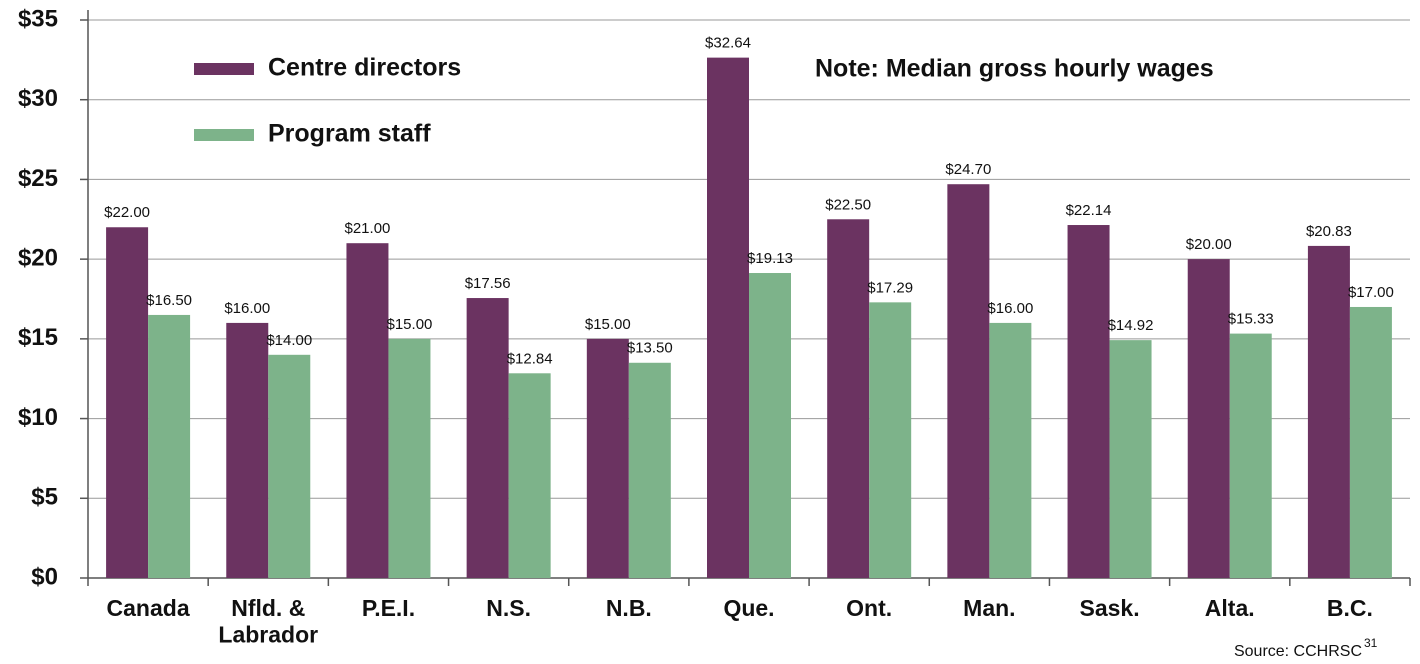  What do you see at coordinates (1230, 608) in the screenshot?
I see `x-tick-label: Alta.` at bounding box center [1230, 608].